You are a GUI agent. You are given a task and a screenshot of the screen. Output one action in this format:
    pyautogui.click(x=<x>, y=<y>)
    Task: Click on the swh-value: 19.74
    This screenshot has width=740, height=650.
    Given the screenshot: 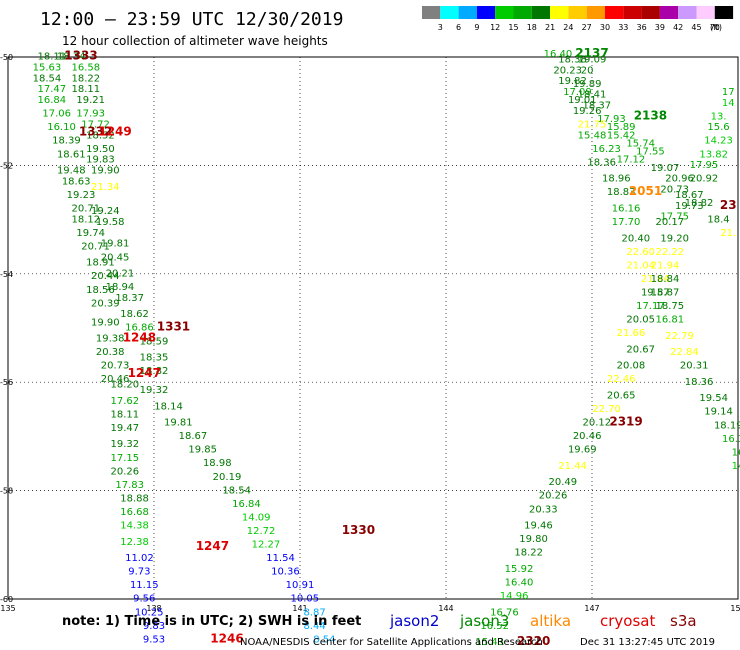 What is the action you would take?
    pyautogui.click(x=90, y=233)
    